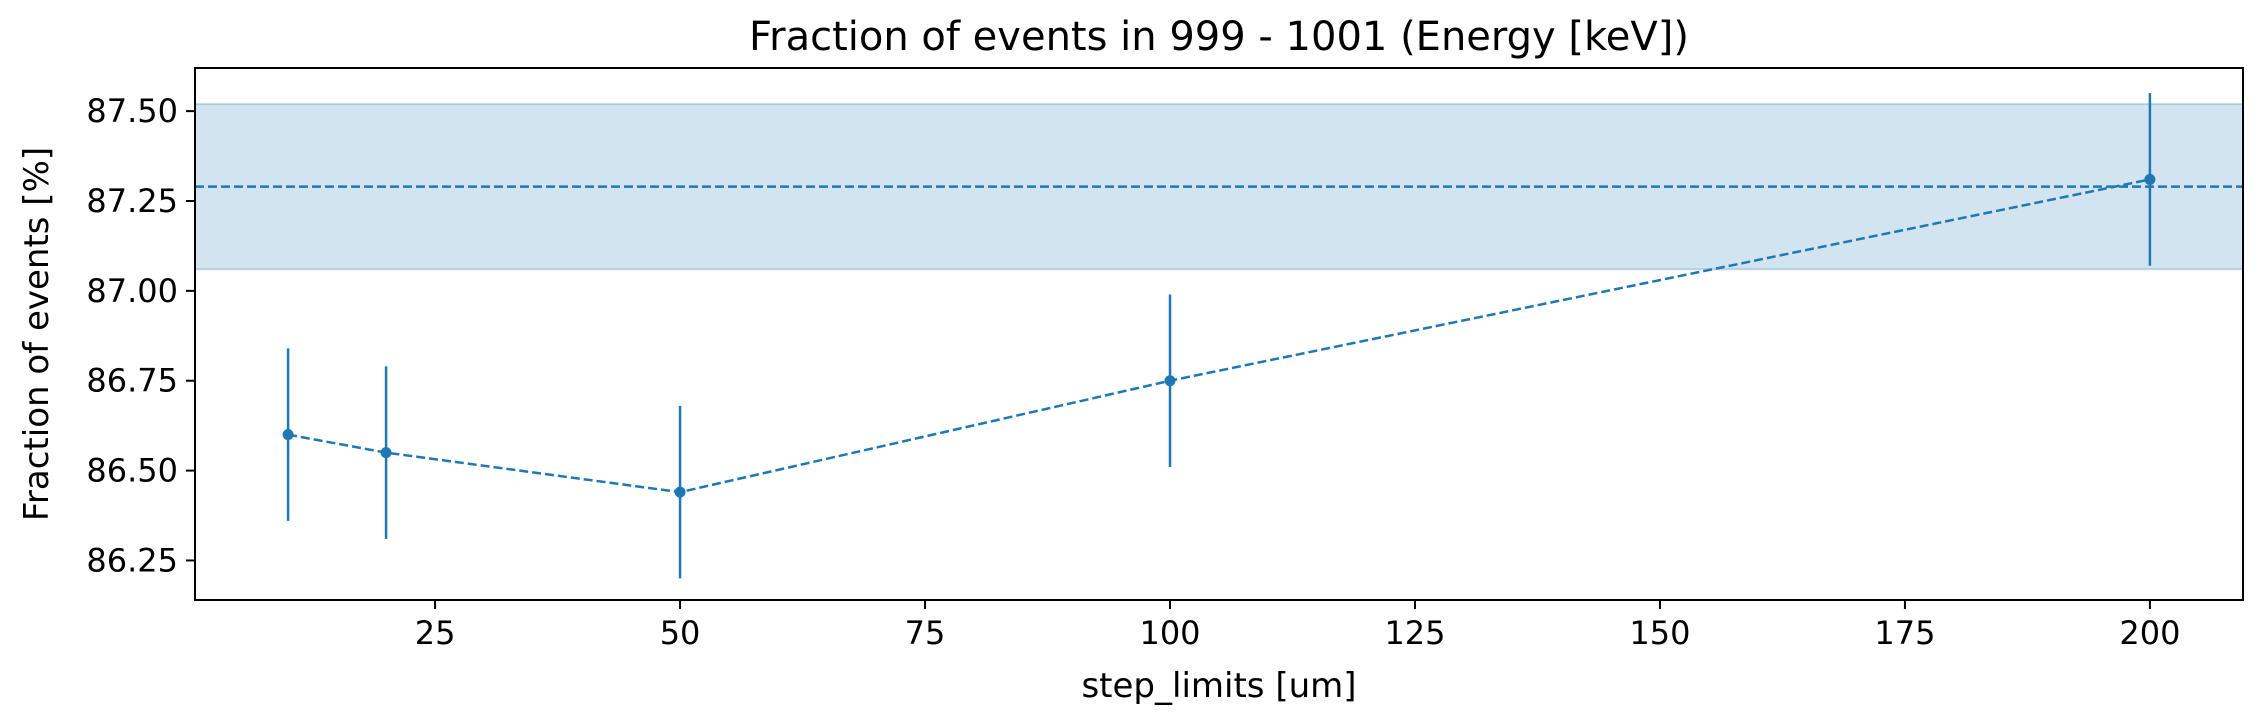 This screenshot has width=2261, height=725. I want to click on y-tick-label: 87.50, so click(132, 111).